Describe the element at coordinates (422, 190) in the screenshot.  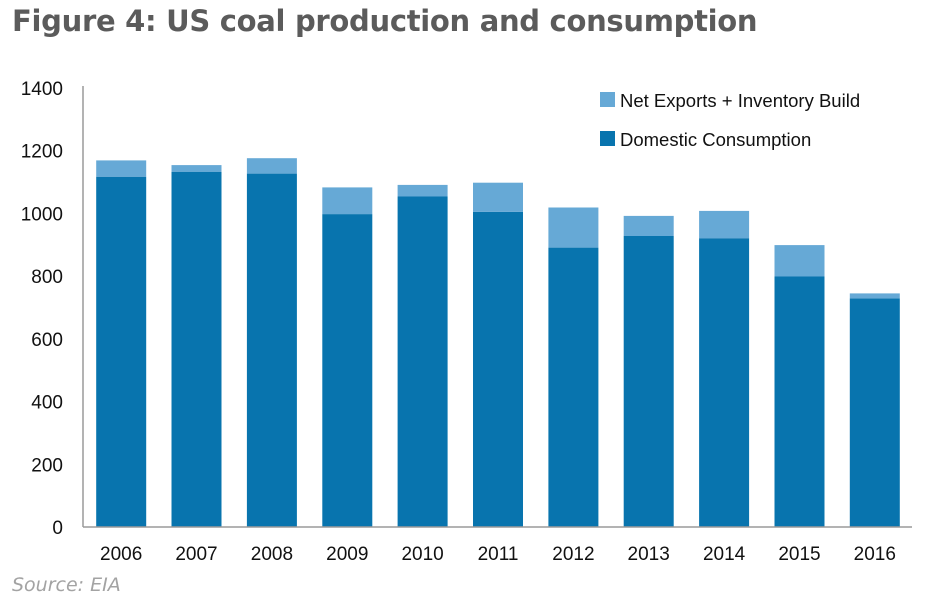
I see `bar-net-exports-2010` at that location.